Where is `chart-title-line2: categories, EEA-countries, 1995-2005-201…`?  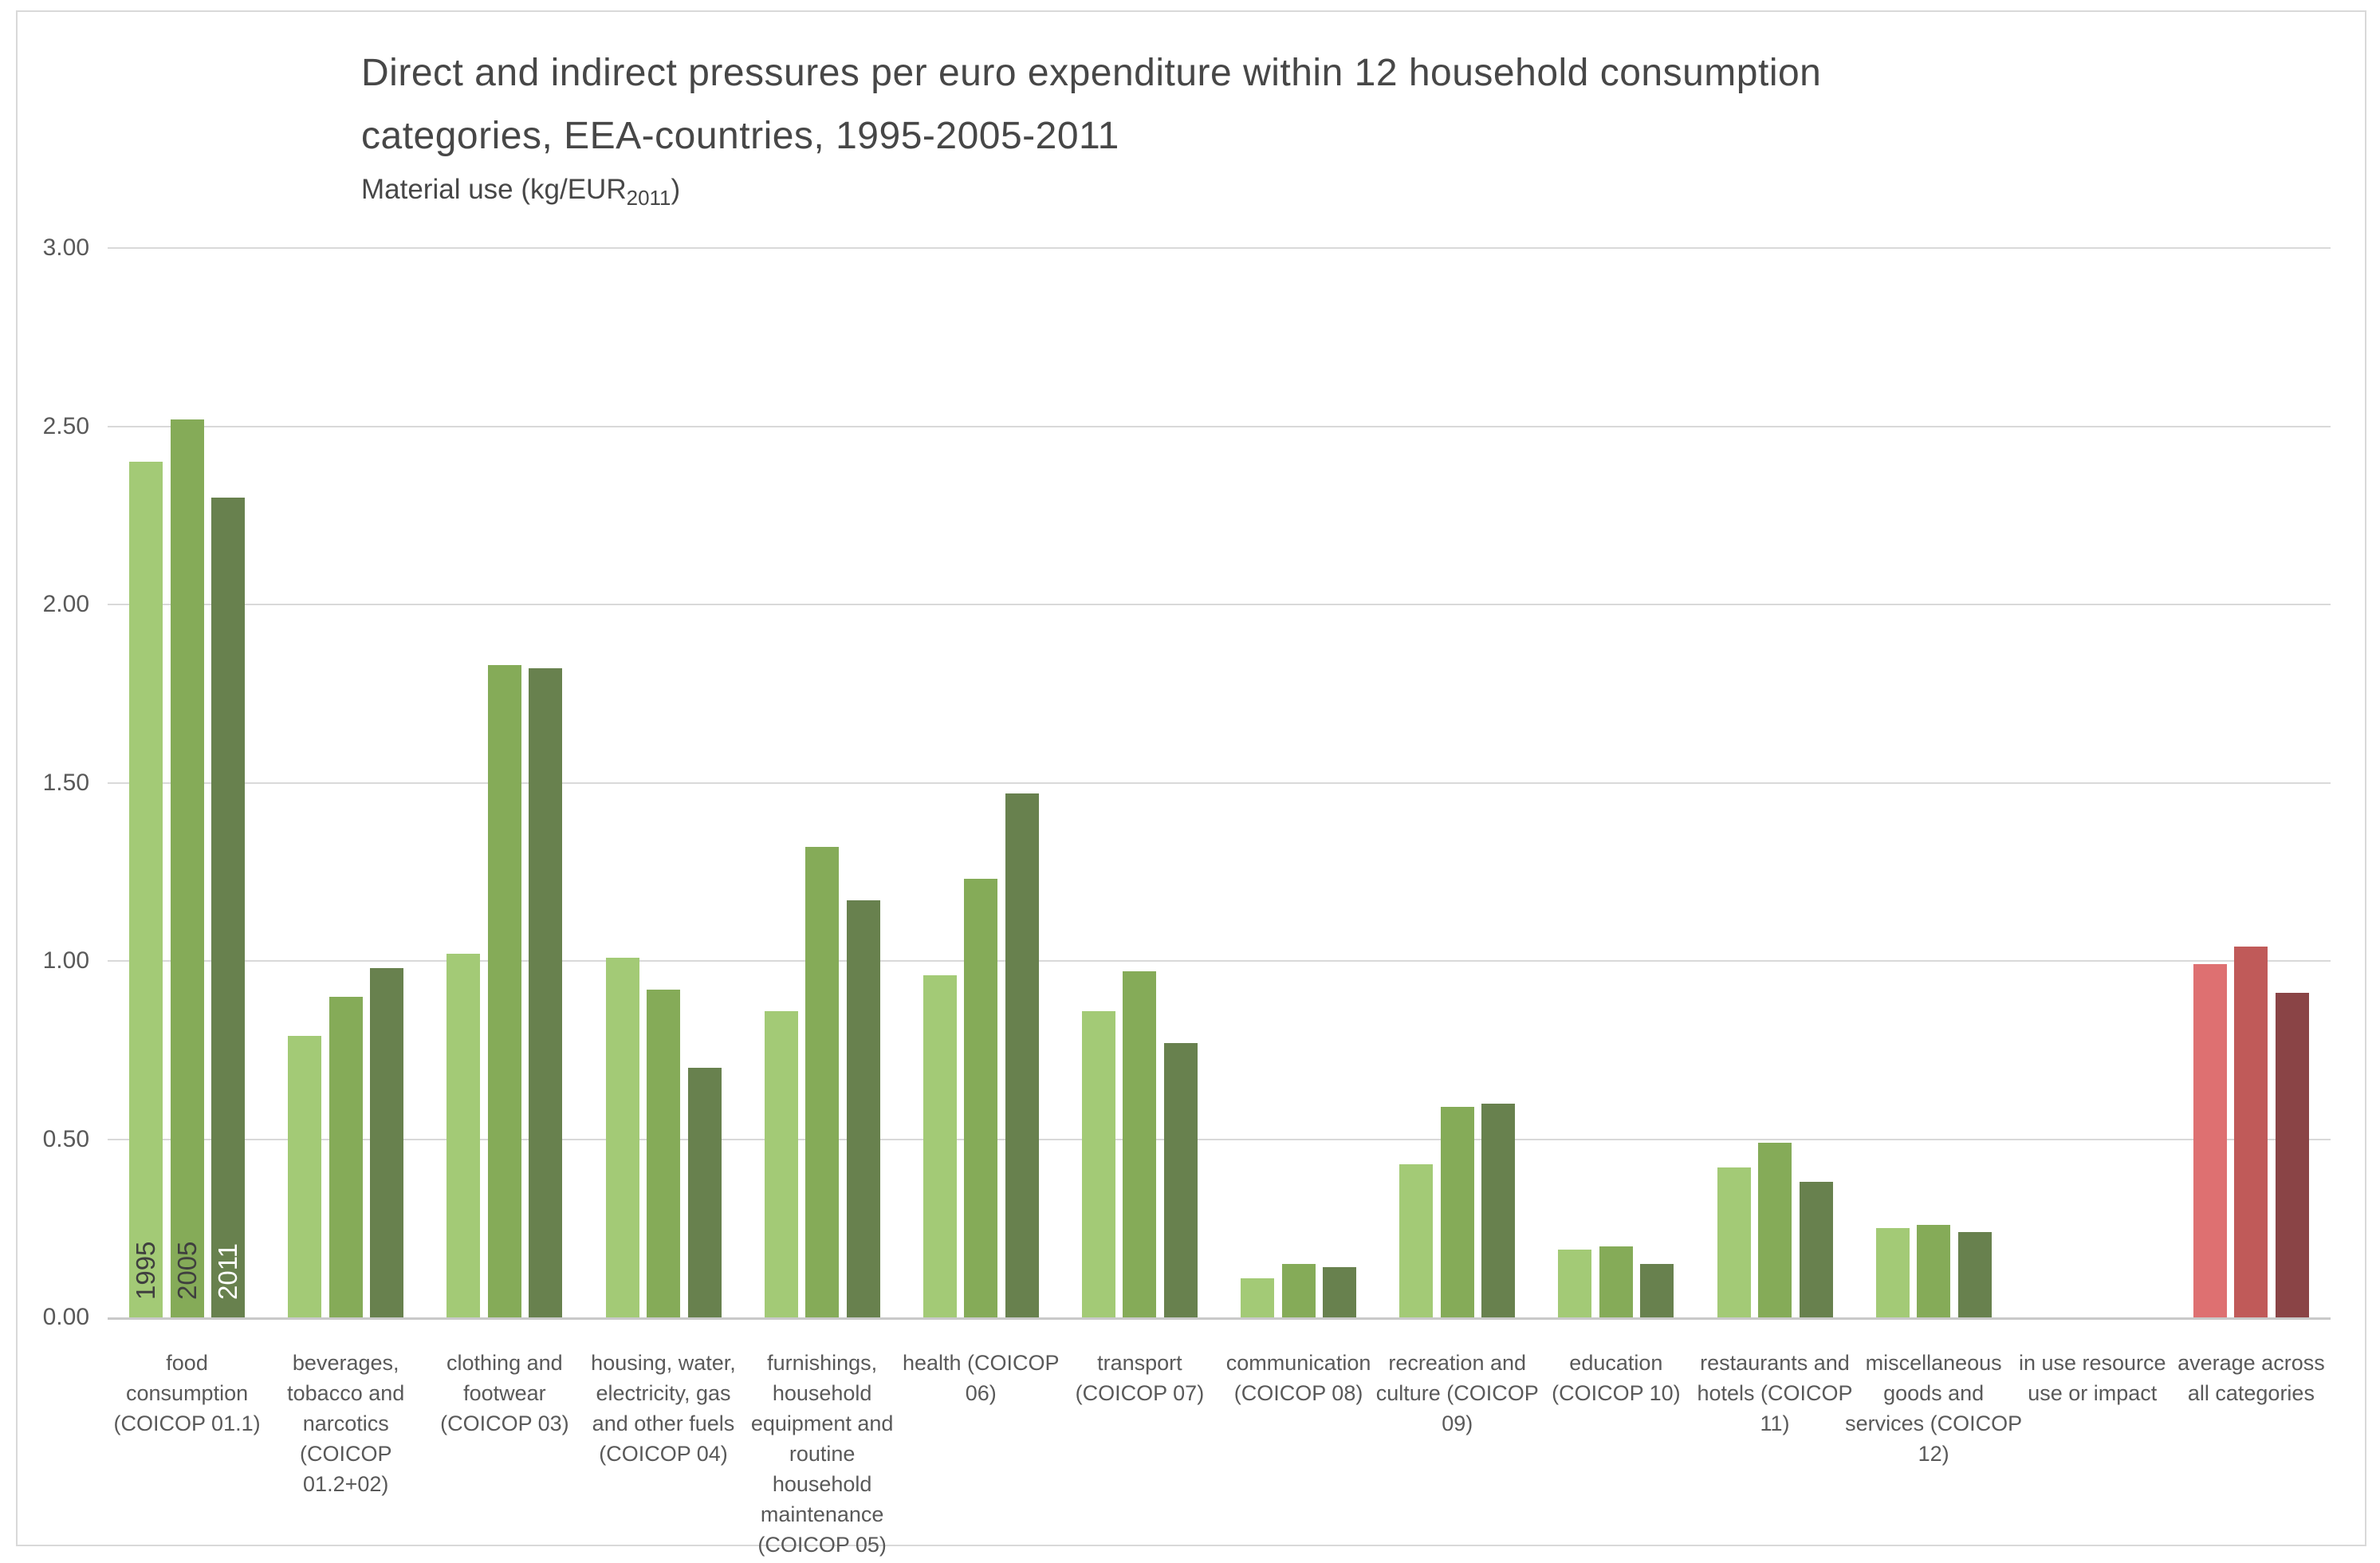 chart-title-line2: categories, EEA-countries, 1995-2005-201… is located at coordinates (740, 136).